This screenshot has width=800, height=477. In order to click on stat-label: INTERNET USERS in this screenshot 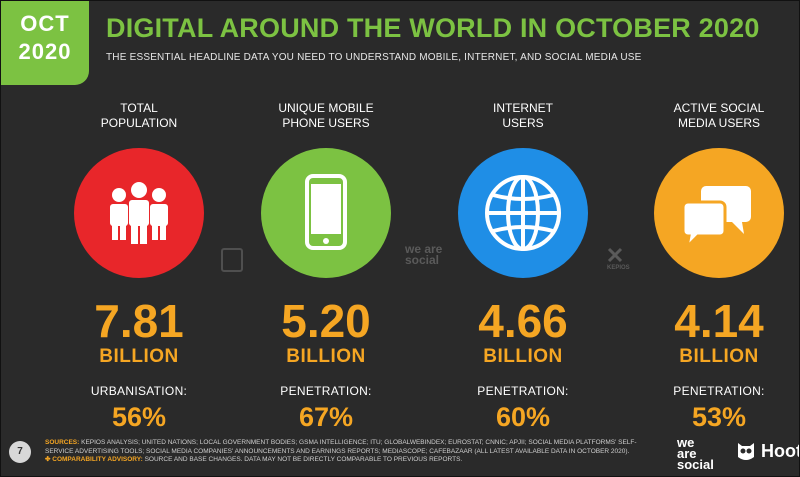, I will do `click(523, 115)`.